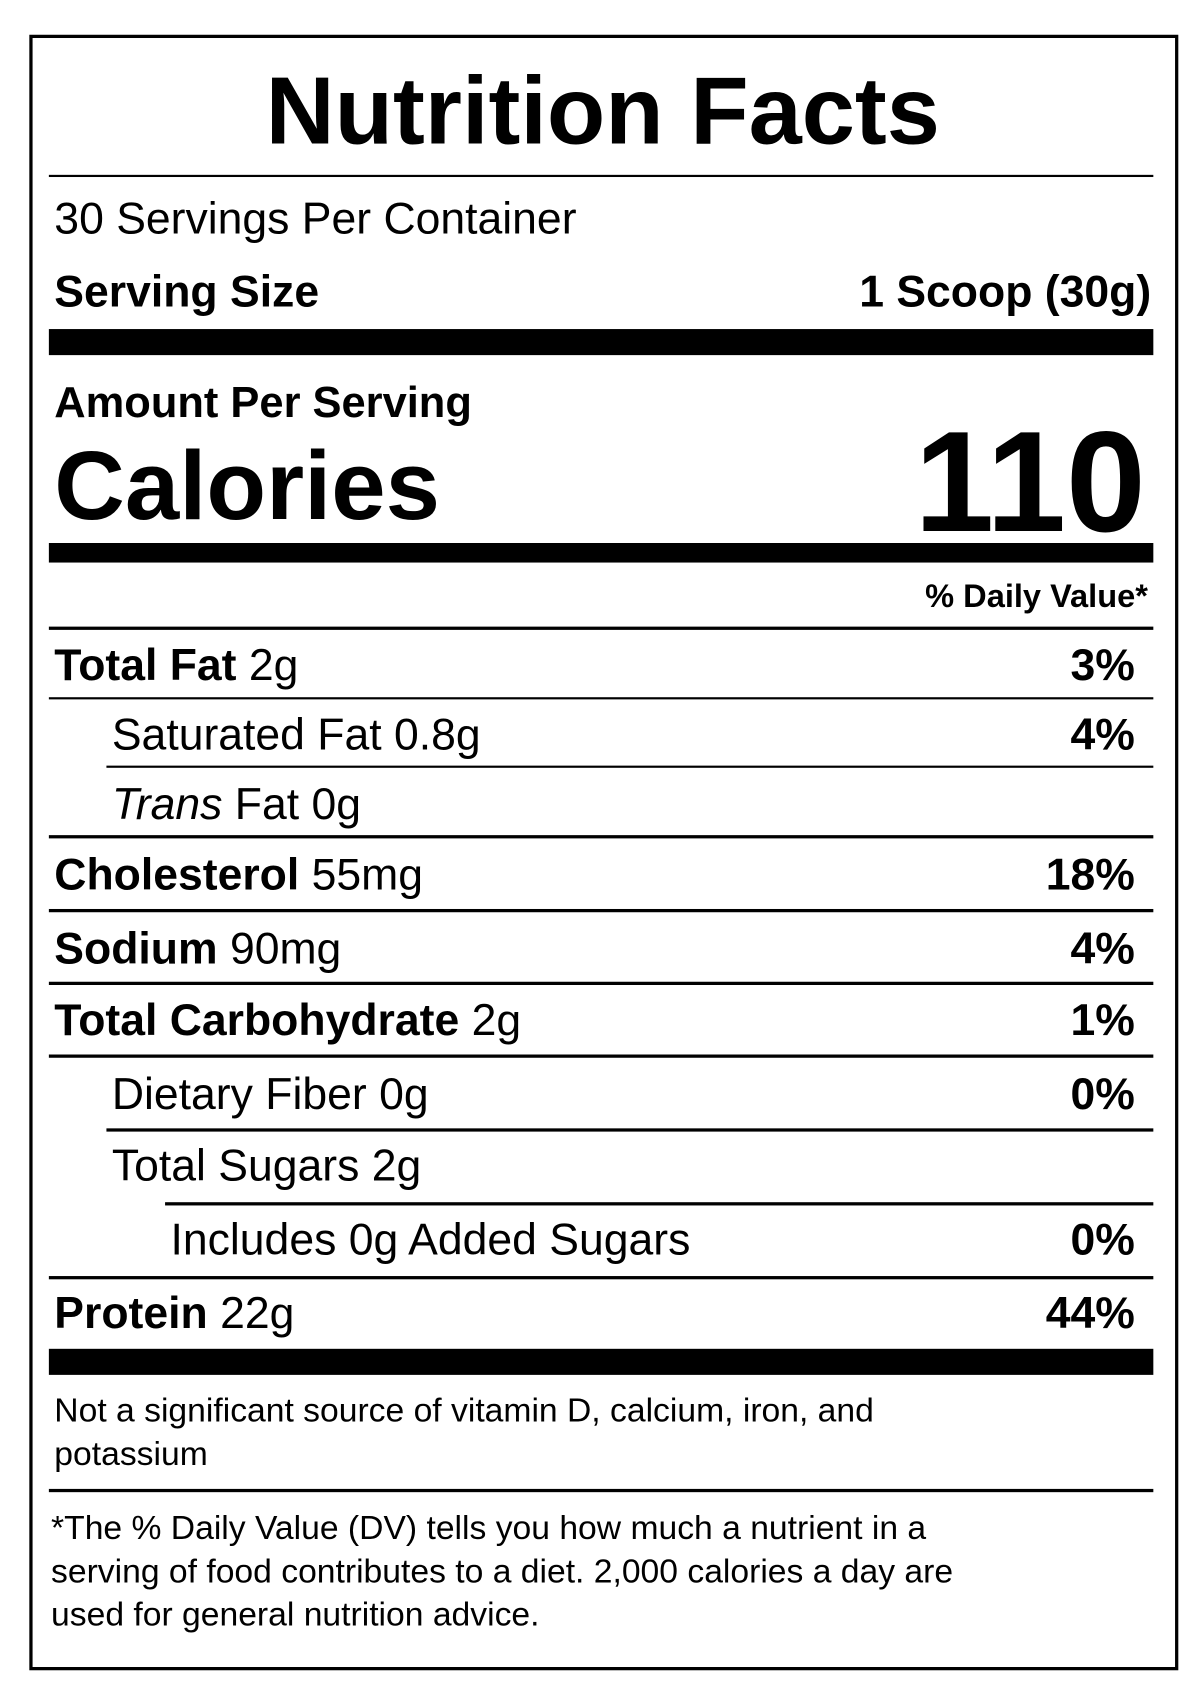 The height and width of the screenshot is (1694, 1200). What do you see at coordinates (131, 1453) in the screenshot?
I see `footnote-vitamins-line: potassium` at bounding box center [131, 1453].